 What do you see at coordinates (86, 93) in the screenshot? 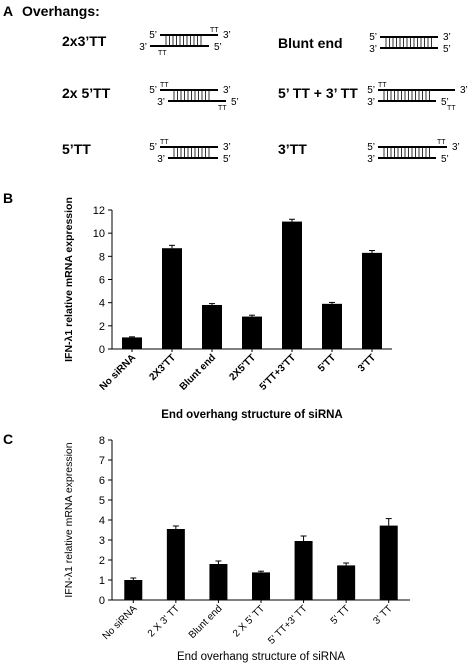
I see `overhang-label-2x5tt: 2x 5’TT` at bounding box center [86, 93].